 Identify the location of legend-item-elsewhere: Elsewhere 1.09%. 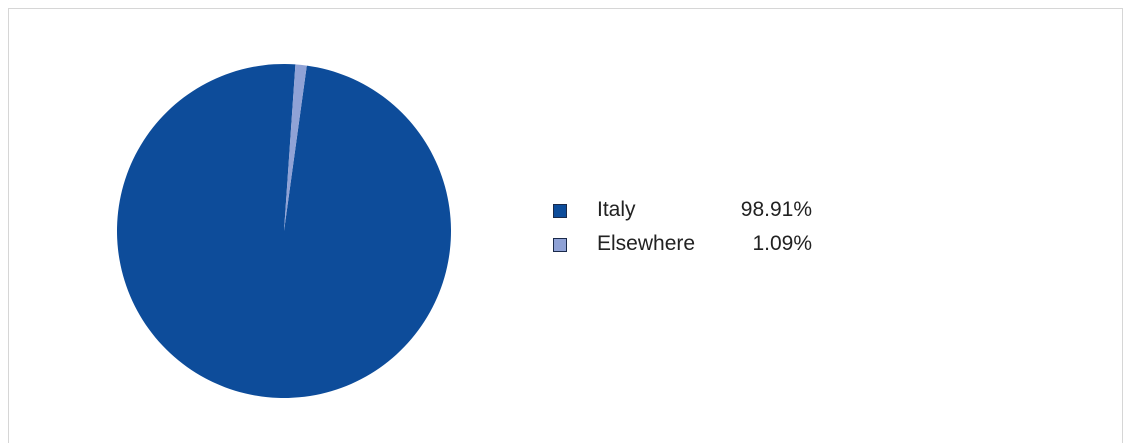
(688, 249).